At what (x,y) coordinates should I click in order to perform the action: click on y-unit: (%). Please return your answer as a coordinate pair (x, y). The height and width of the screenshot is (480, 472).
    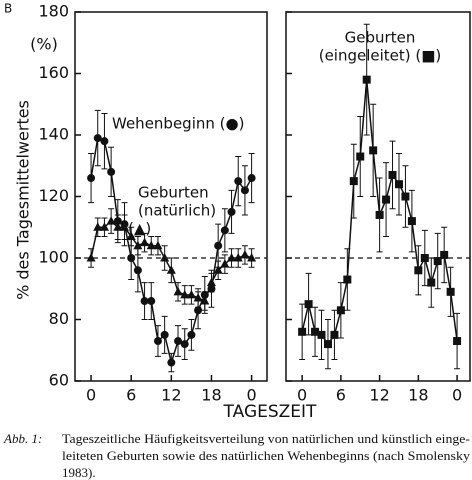
    Looking at the image, I should click on (44, 44).